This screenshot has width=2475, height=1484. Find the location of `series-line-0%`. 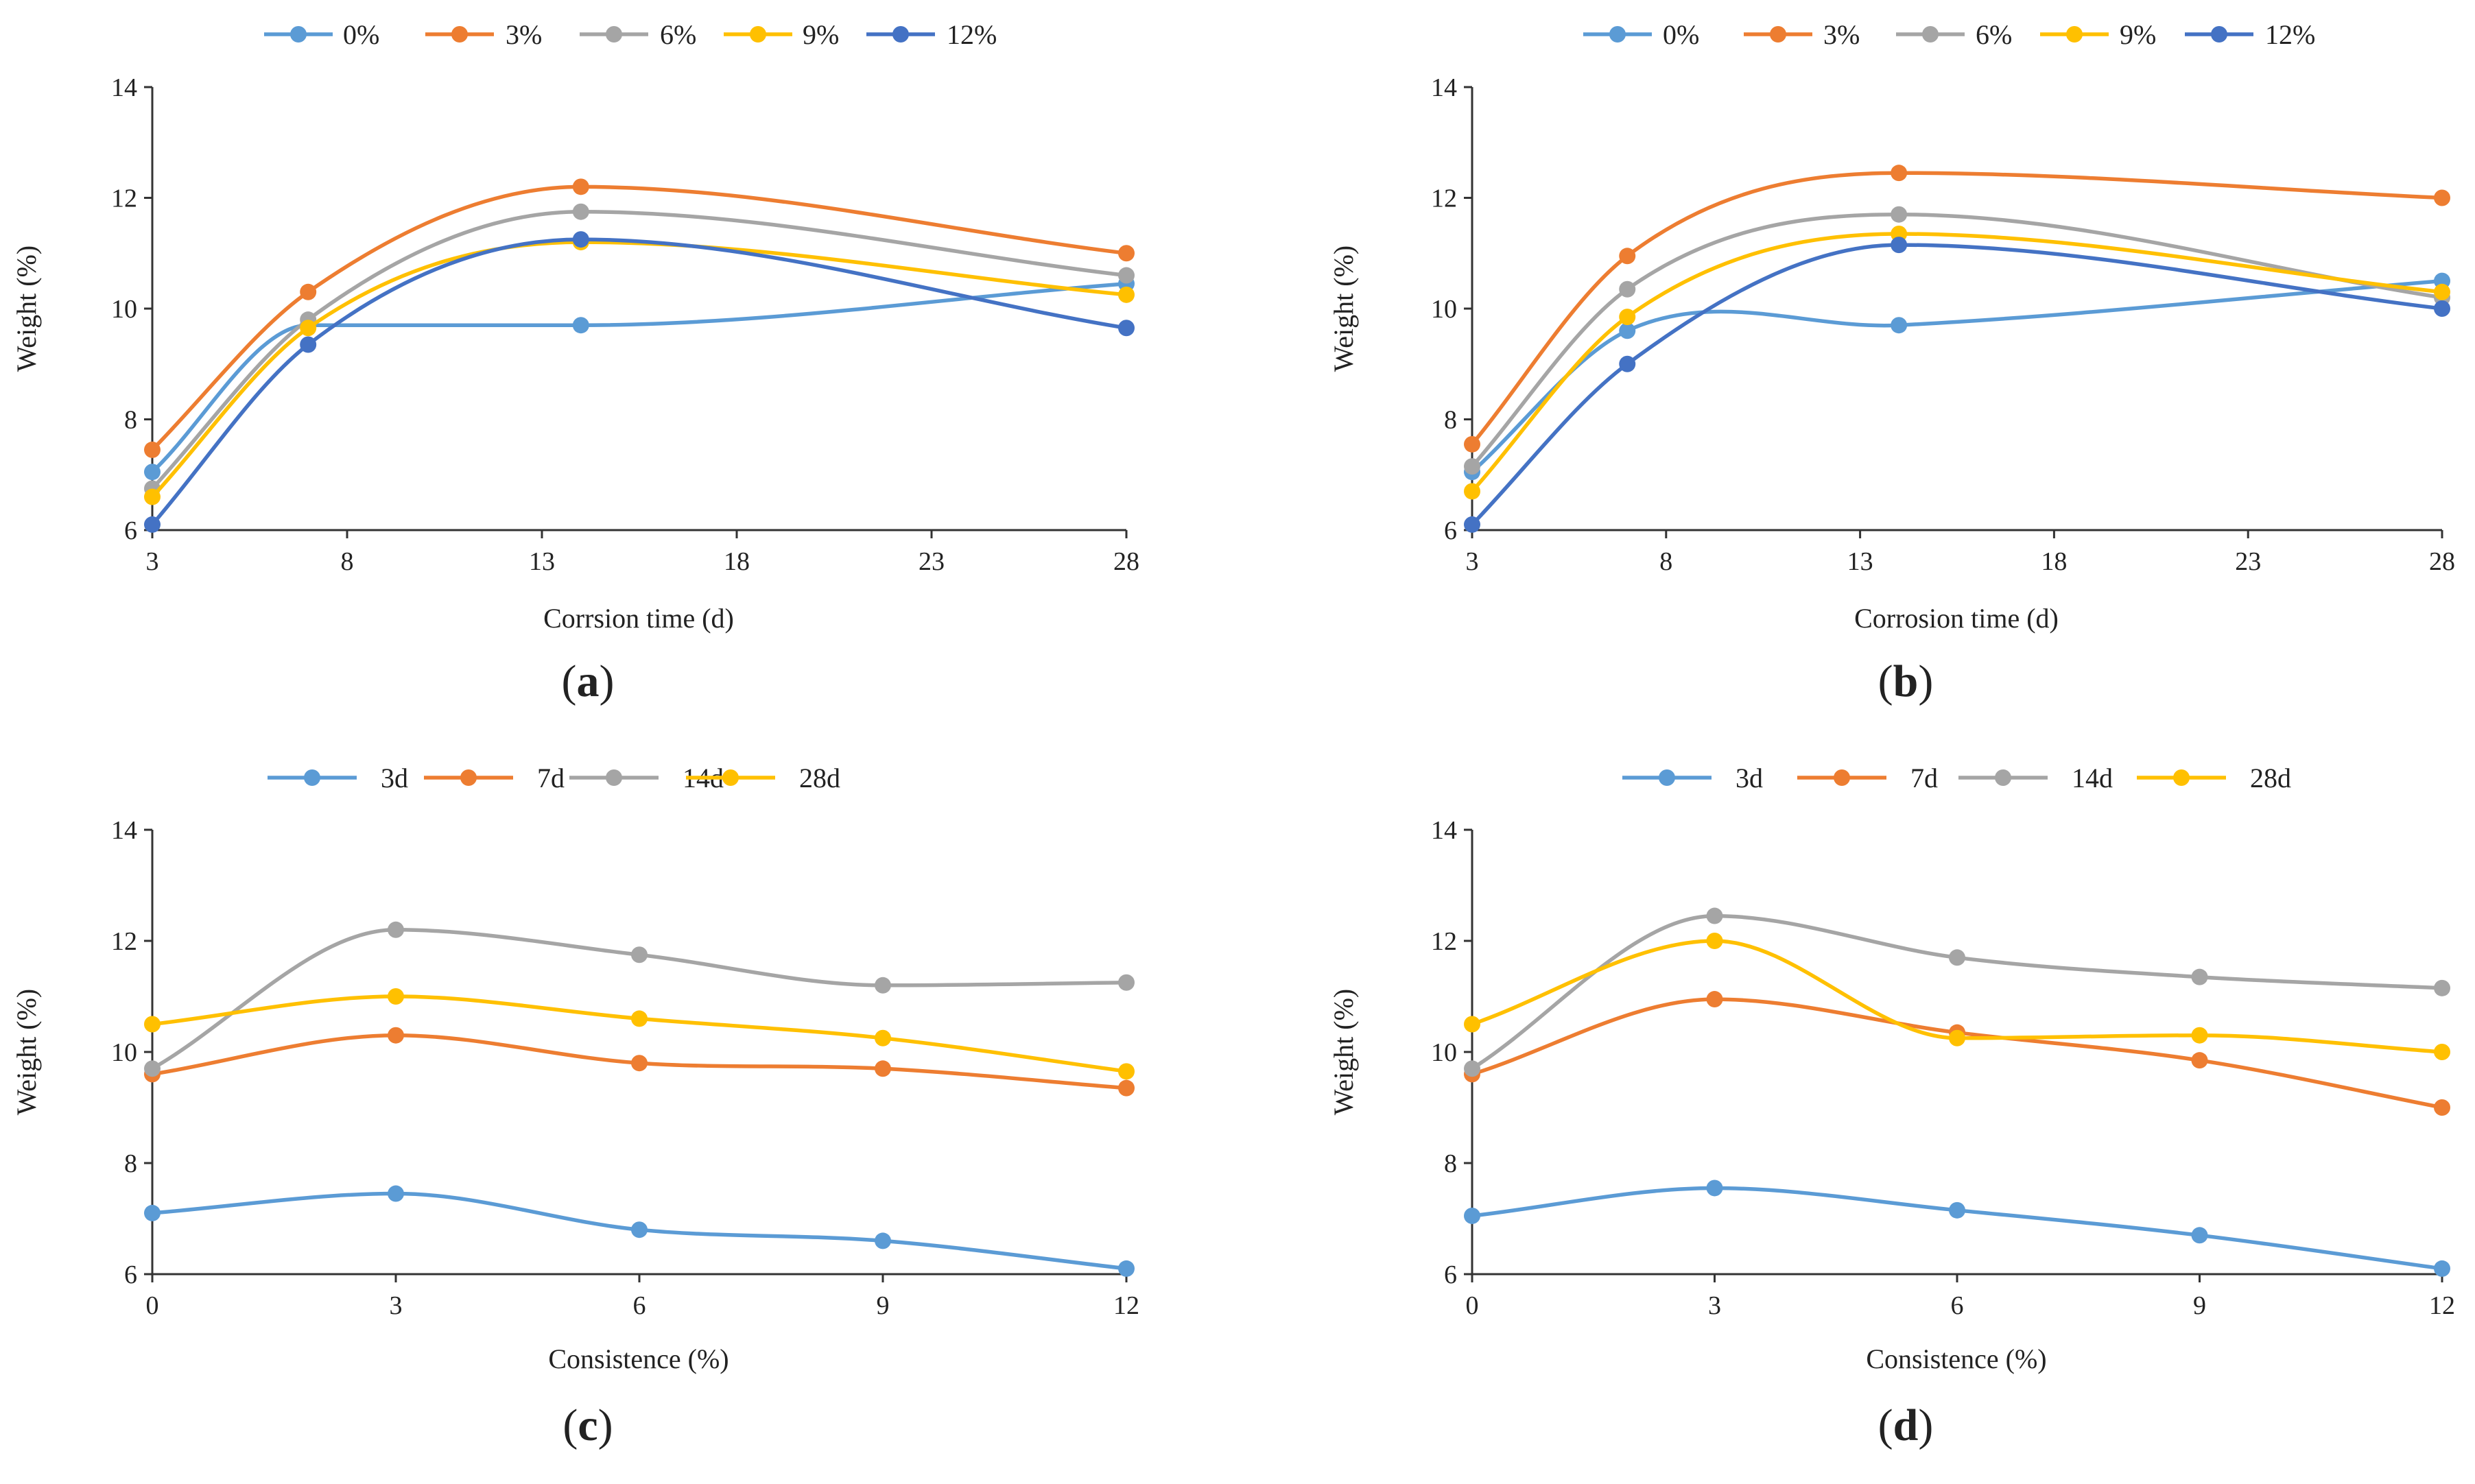

series-line-0% is located at coordinates (1957, 376).